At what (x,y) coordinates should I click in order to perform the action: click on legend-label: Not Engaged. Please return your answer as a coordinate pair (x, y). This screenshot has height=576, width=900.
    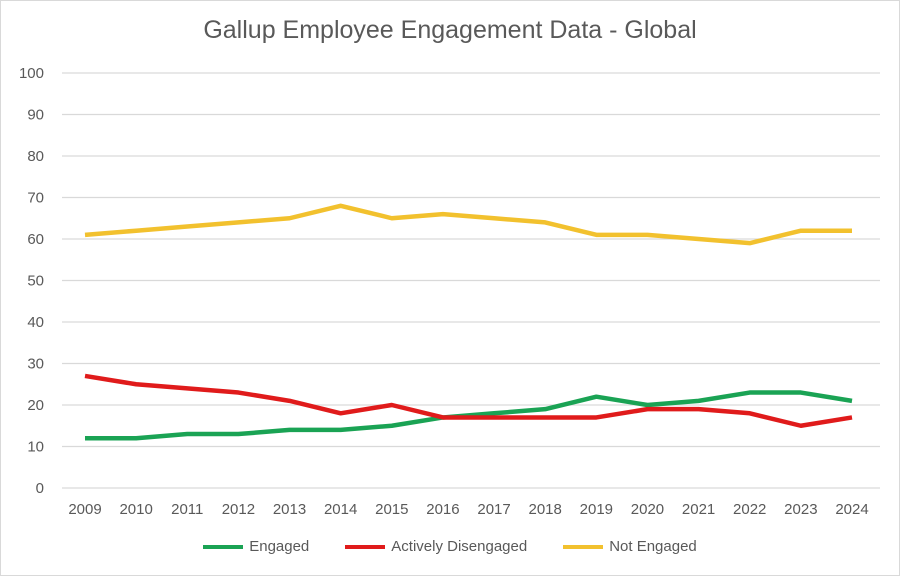
    Looking at the image, I should click on (653, 546).